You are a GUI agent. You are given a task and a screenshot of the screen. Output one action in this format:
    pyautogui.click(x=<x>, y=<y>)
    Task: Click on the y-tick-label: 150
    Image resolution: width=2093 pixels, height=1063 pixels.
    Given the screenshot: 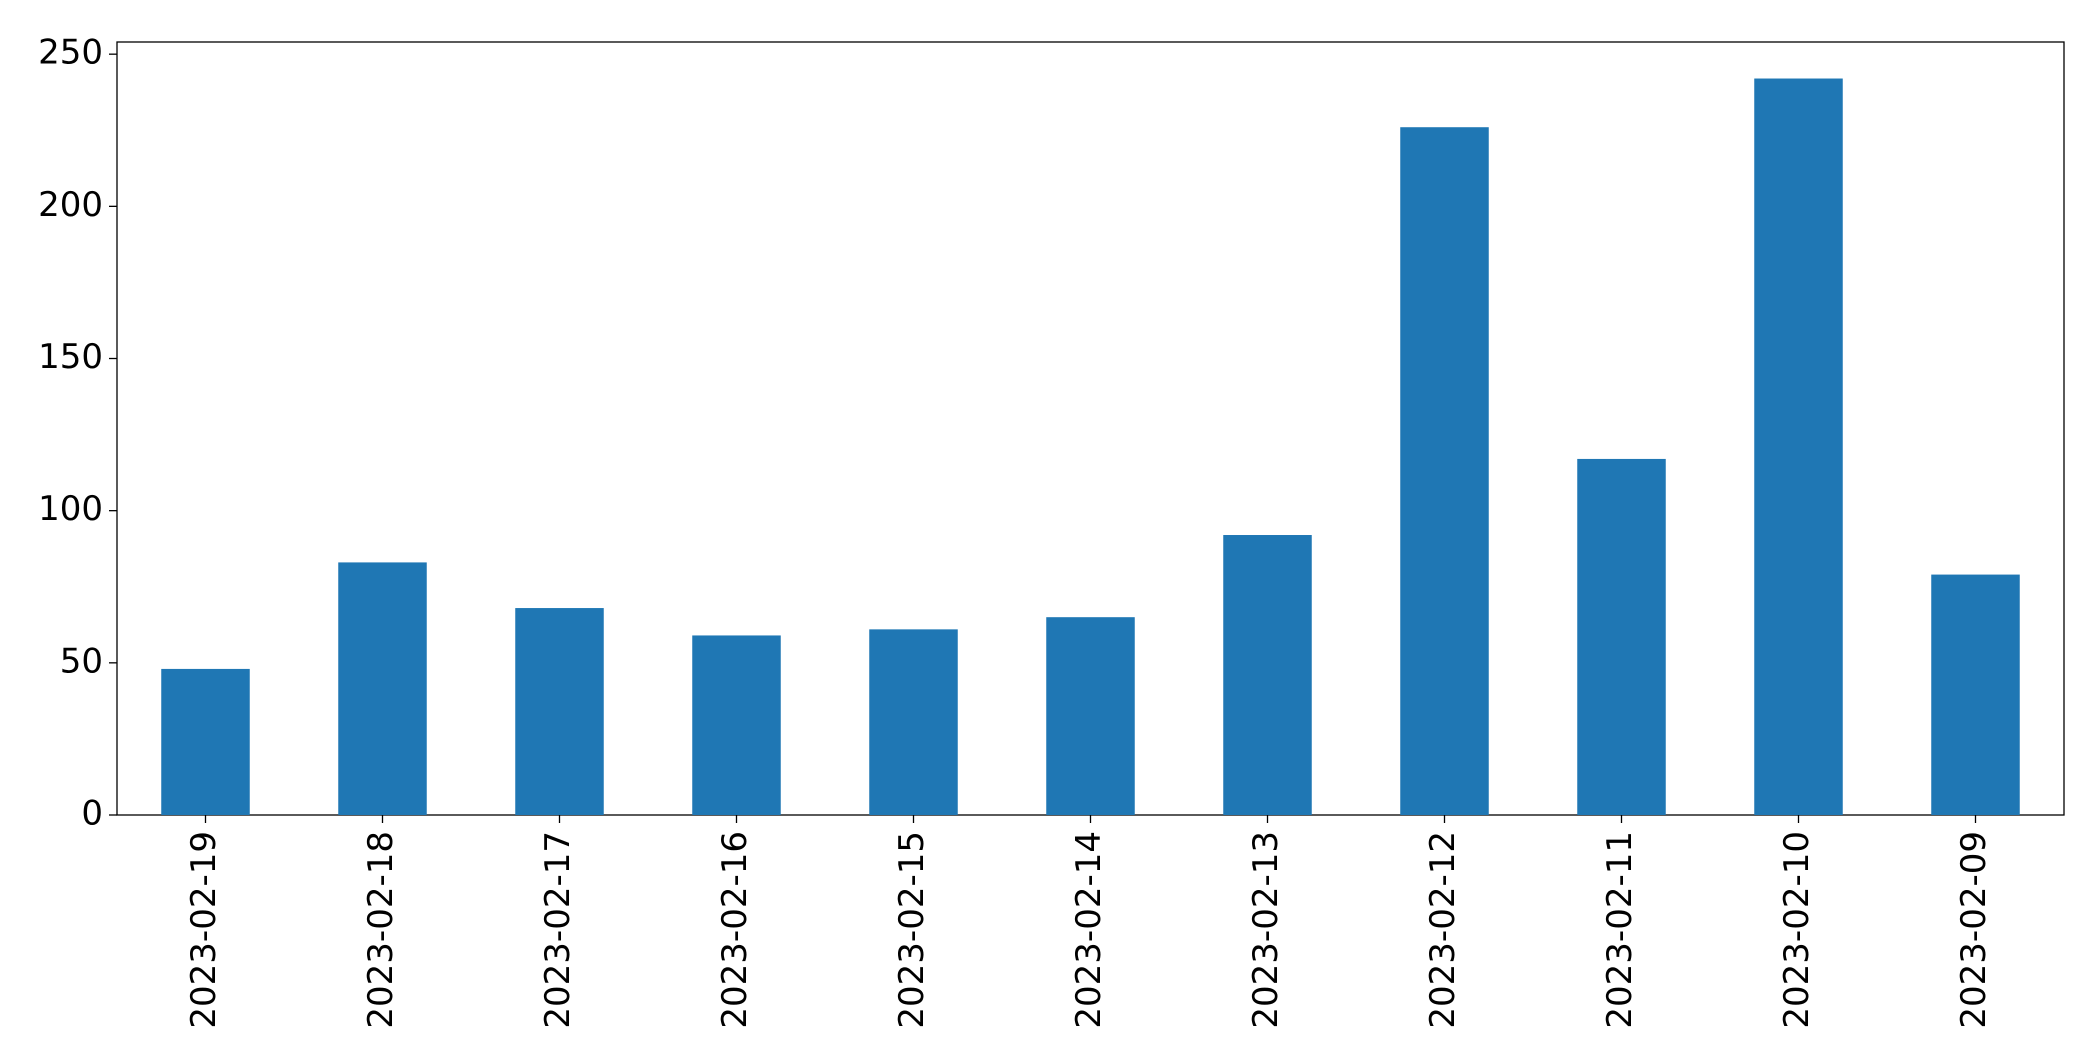 What is the action you would take?
    pyautogui.click(x=70, y=357)
    